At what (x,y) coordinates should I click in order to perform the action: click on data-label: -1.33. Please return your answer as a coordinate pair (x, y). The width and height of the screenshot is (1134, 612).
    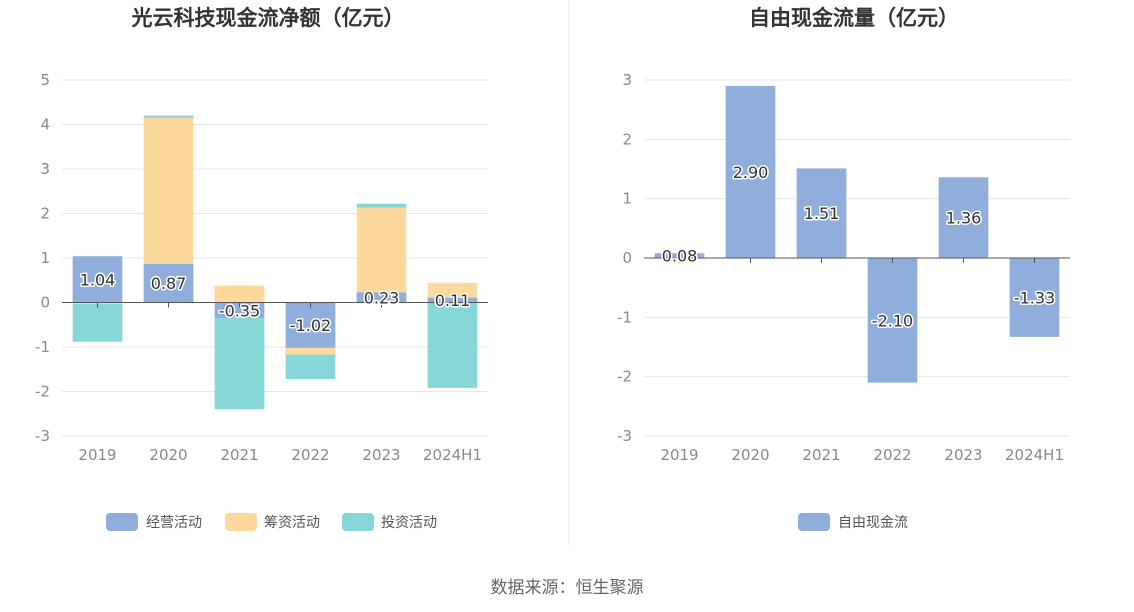
    Looking at the image, I should click on (1034, 297).